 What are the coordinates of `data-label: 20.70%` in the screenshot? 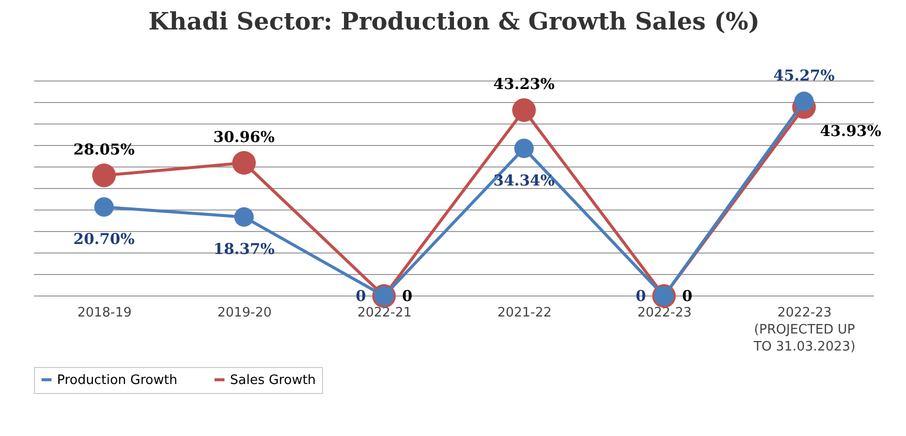 It's located at (104, 239).